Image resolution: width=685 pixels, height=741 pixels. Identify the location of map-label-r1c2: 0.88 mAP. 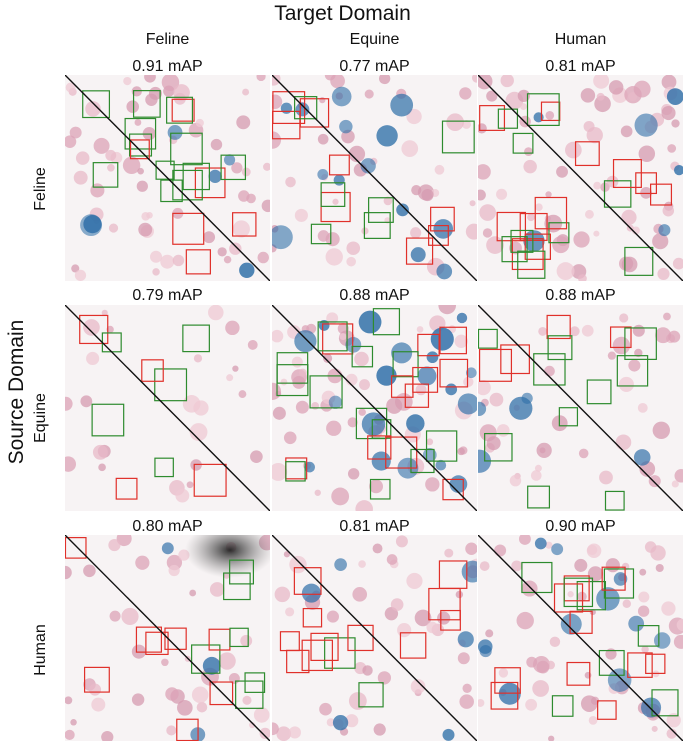
(580, 295).